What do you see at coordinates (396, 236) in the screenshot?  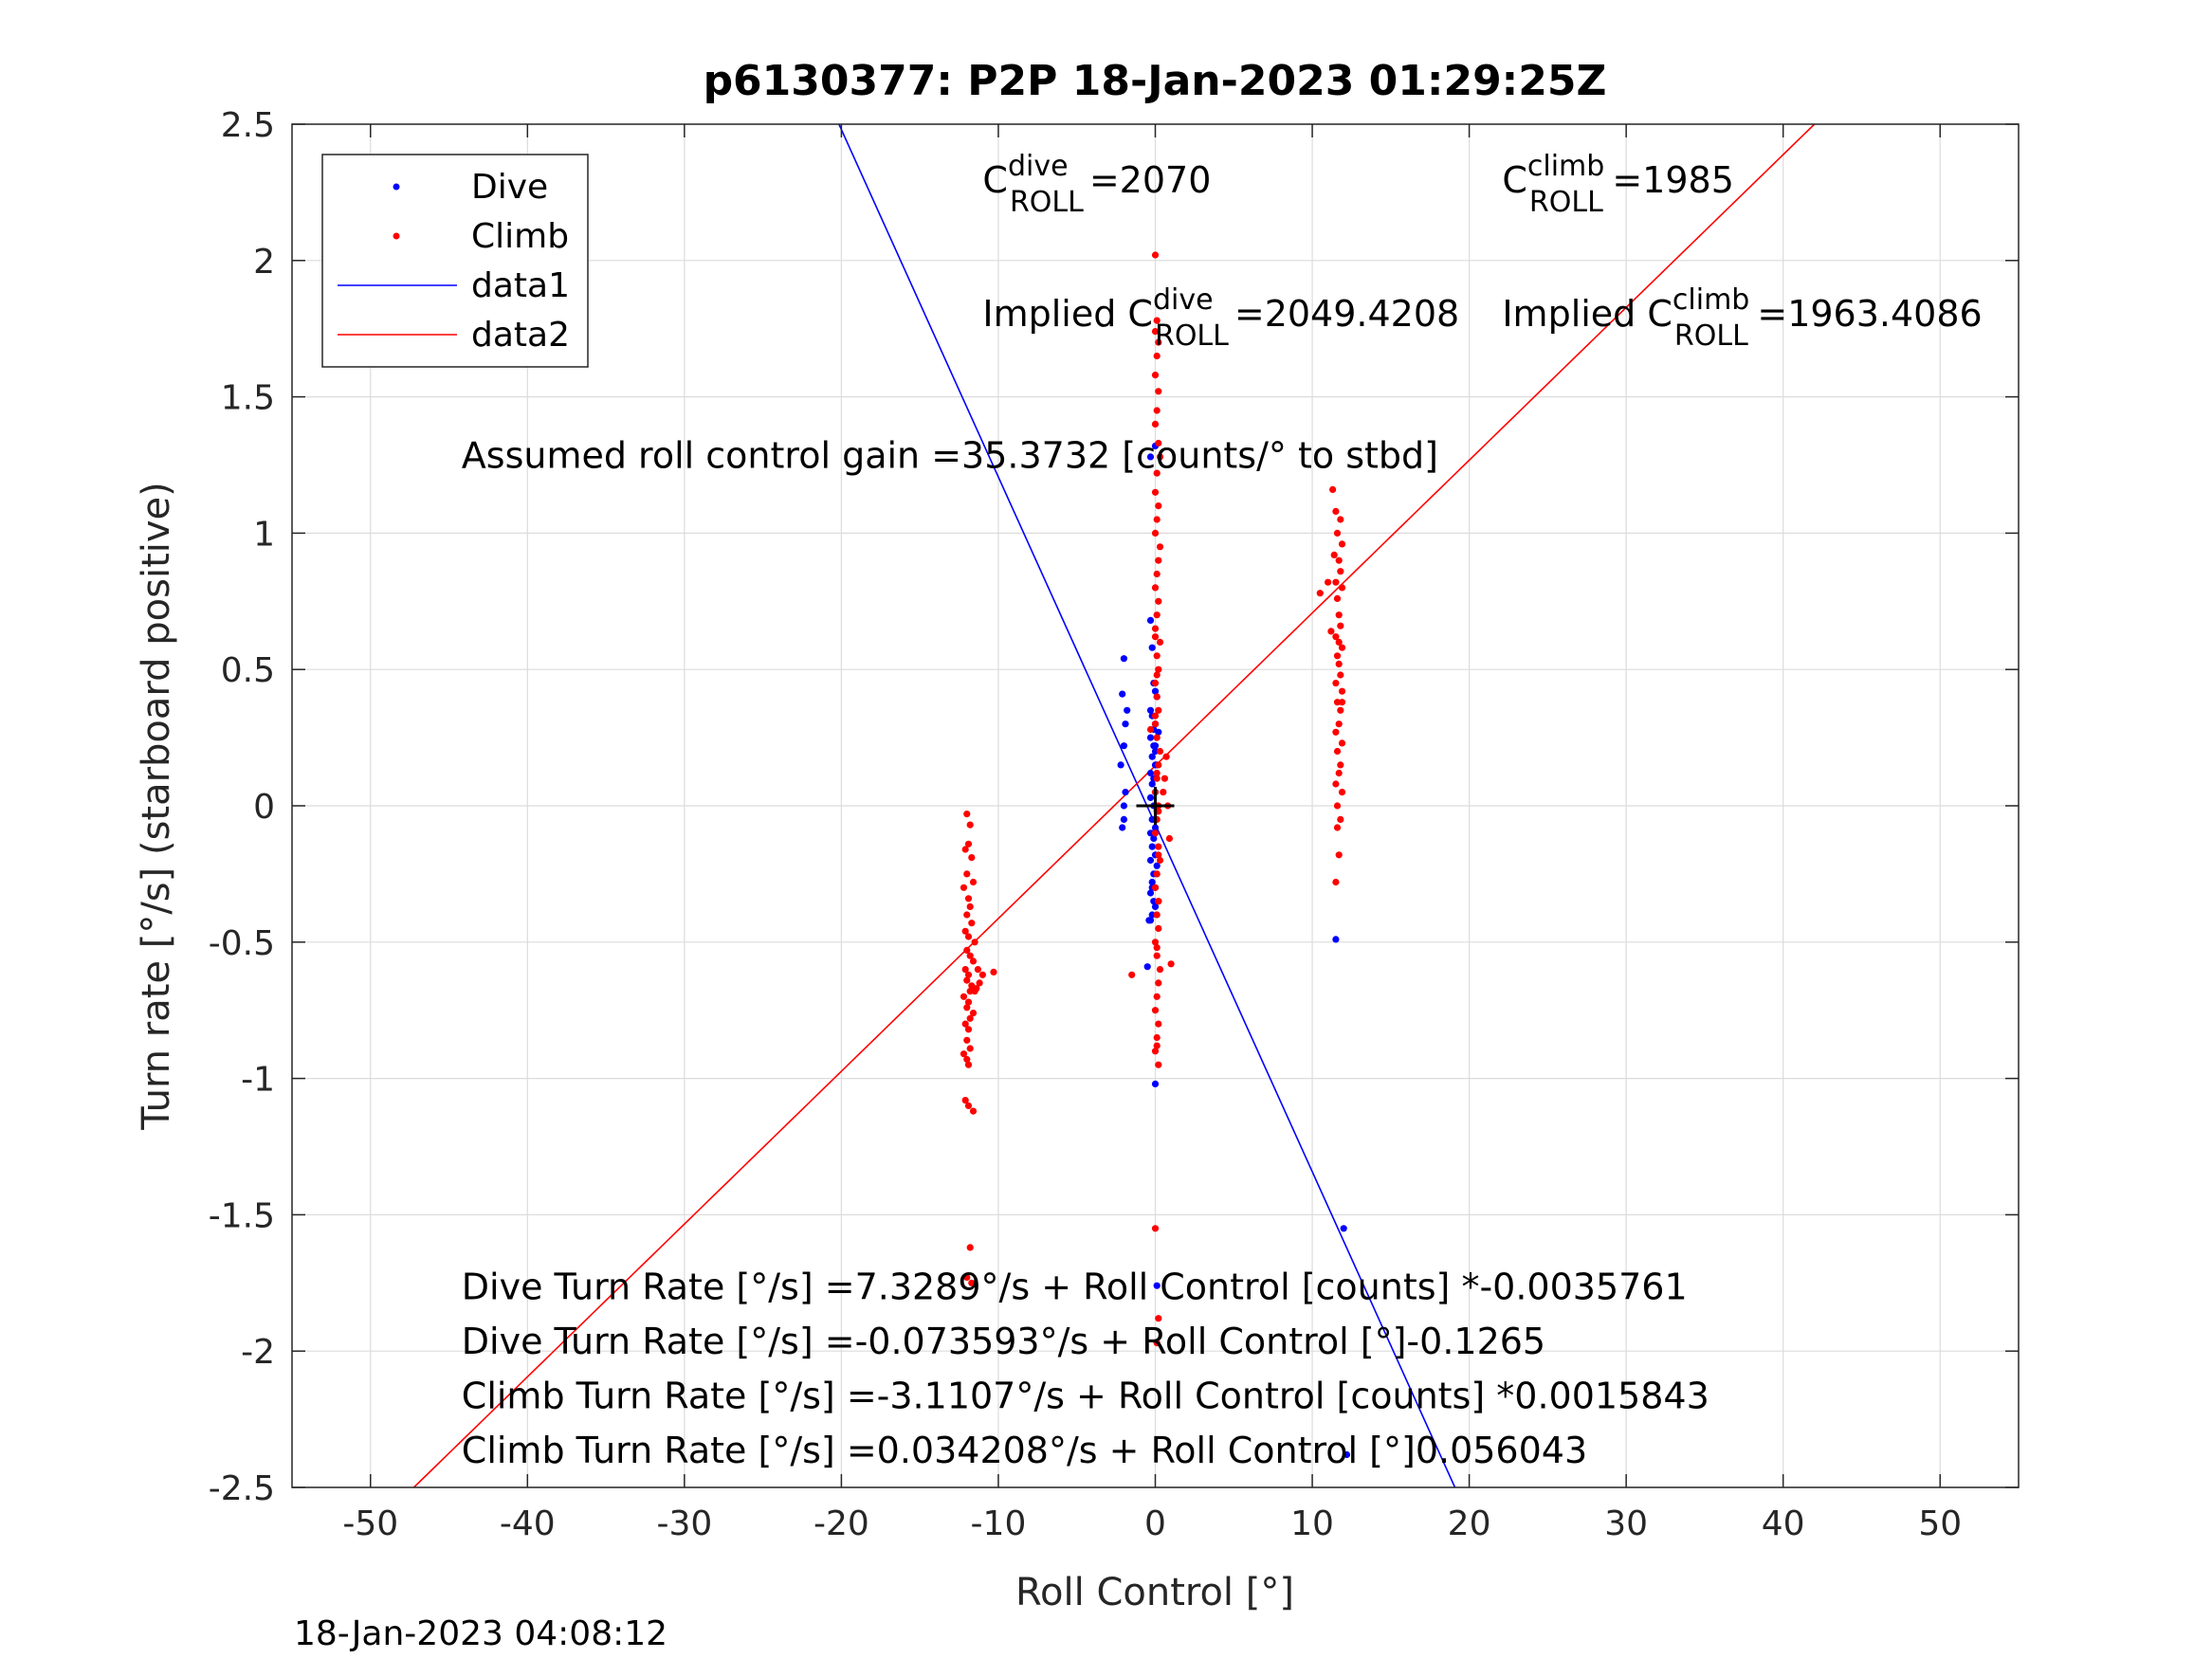 I see `legend-climb-marker` at bounding box center [396, 236].